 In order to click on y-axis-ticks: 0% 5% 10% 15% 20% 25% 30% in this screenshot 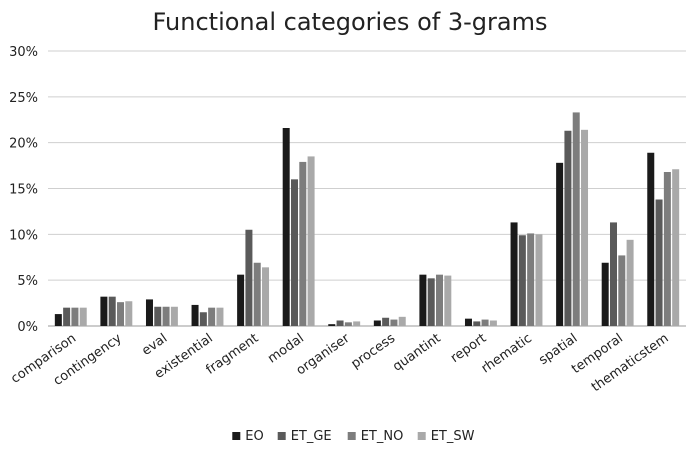, I will do `click(23, 190)`.